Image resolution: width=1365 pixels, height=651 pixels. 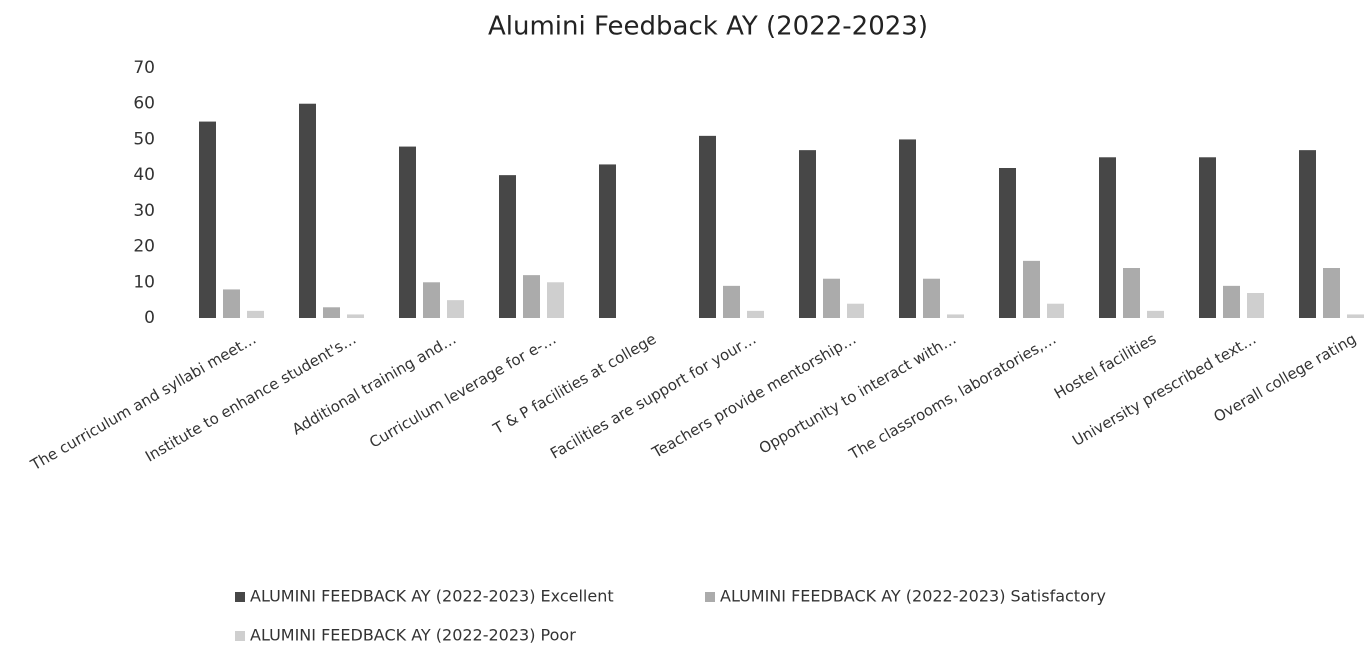 I want to click on y-tick-label: 10, so click(x=144, y=282).